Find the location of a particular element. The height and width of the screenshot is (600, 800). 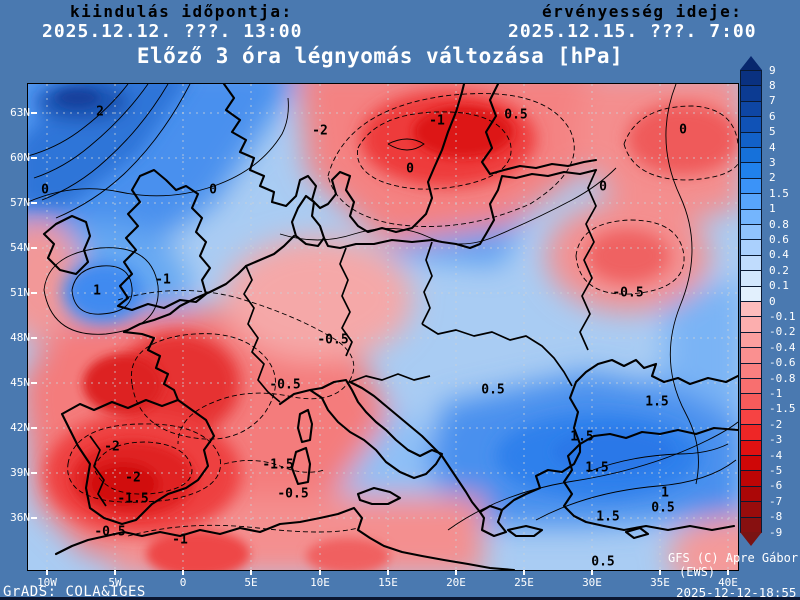

lat-label: 51N is located at coordinates (20, 292).